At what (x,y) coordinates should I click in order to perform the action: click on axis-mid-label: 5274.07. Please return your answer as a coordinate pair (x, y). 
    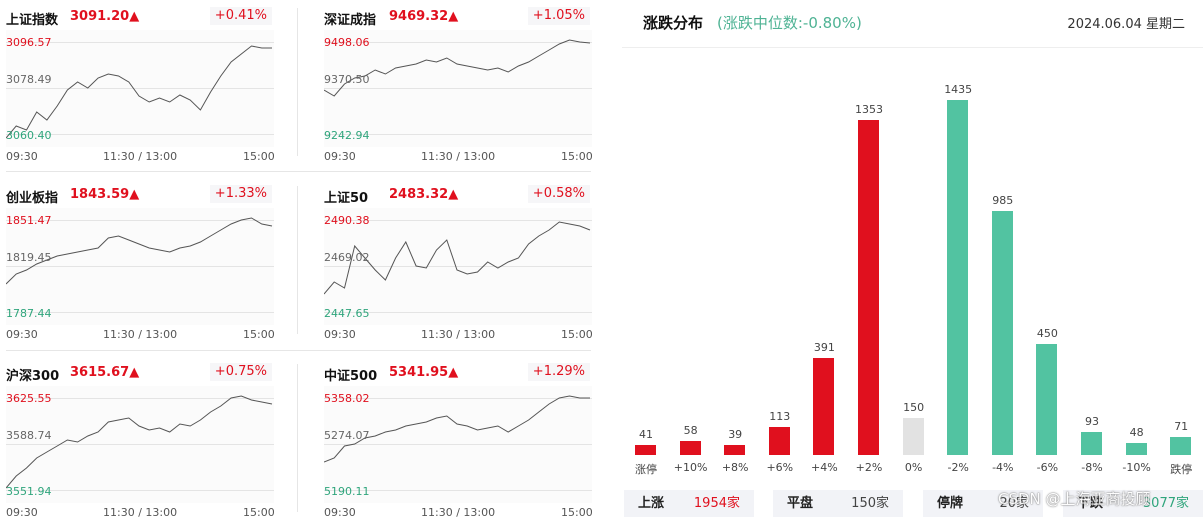
    Looking at the image, I should click on (347, 435).